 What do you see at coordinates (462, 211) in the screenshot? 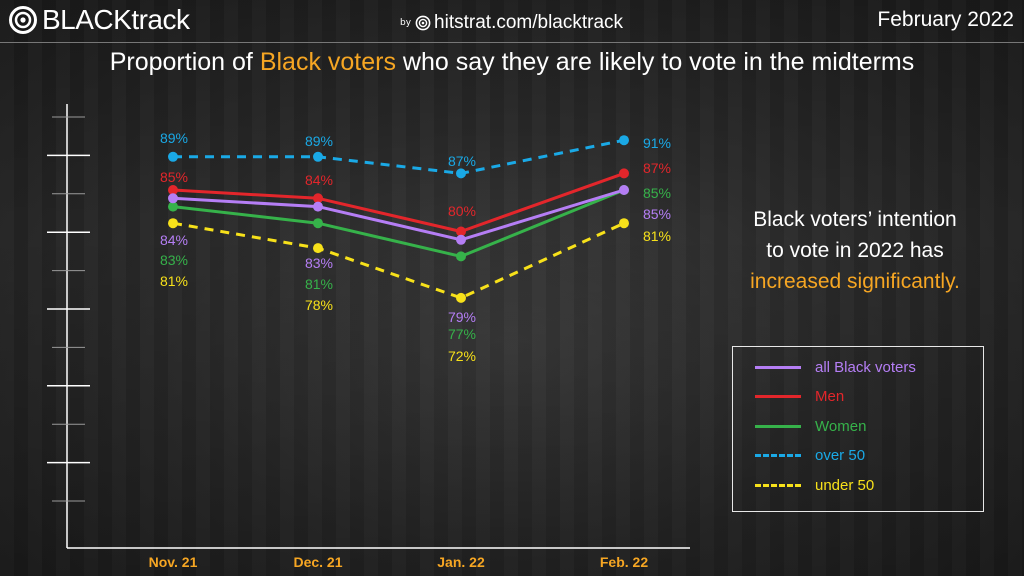
I see `data-label: 80%` at bounding box center [462, 211].